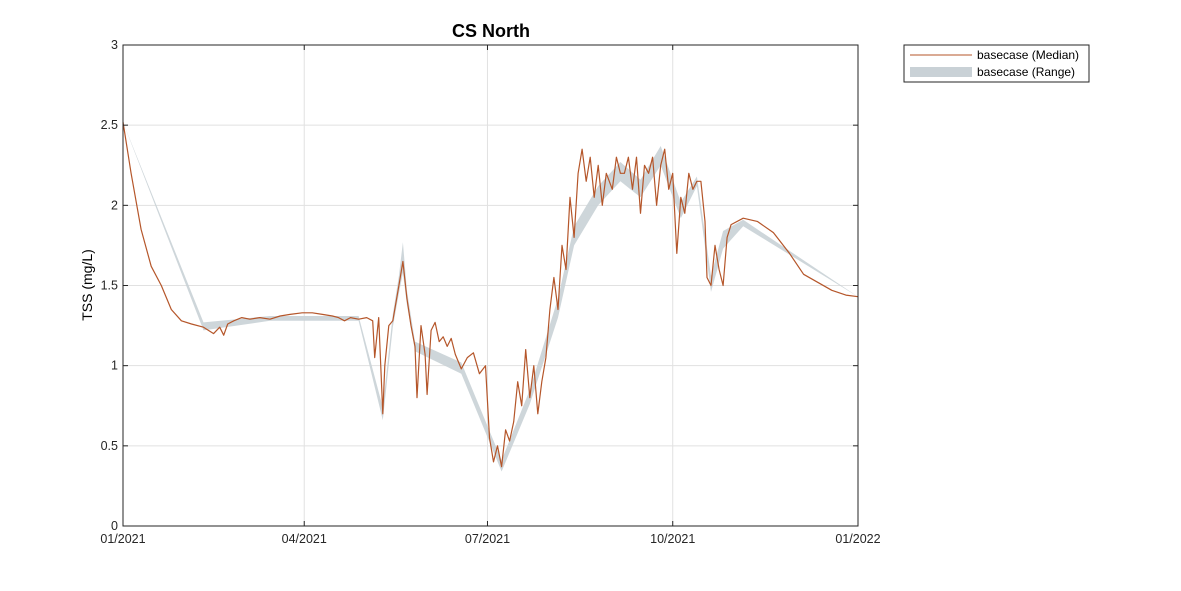 The image size is (1181, 591). Describe the element at coordinates (857, 539) in the screenshot. I see `x-tick-label: 01/2022` at that location.